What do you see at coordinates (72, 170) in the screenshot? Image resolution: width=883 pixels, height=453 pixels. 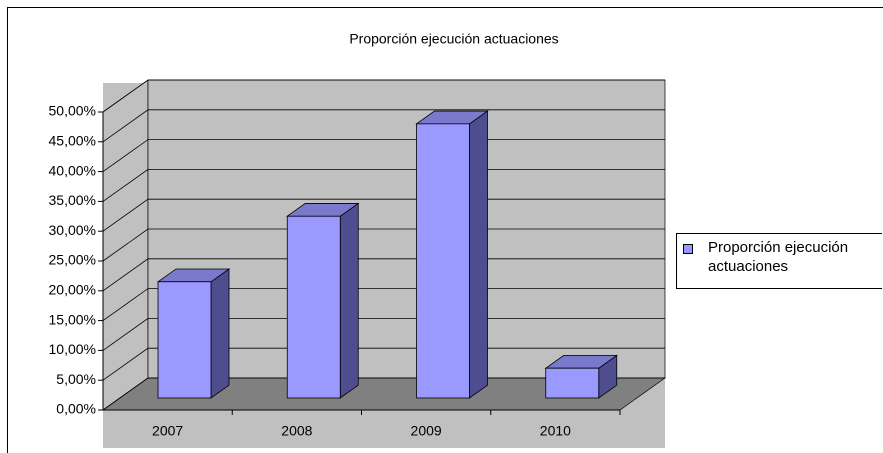 I see `y-tick-label: 40,00%` at bounding box center [72, 170].